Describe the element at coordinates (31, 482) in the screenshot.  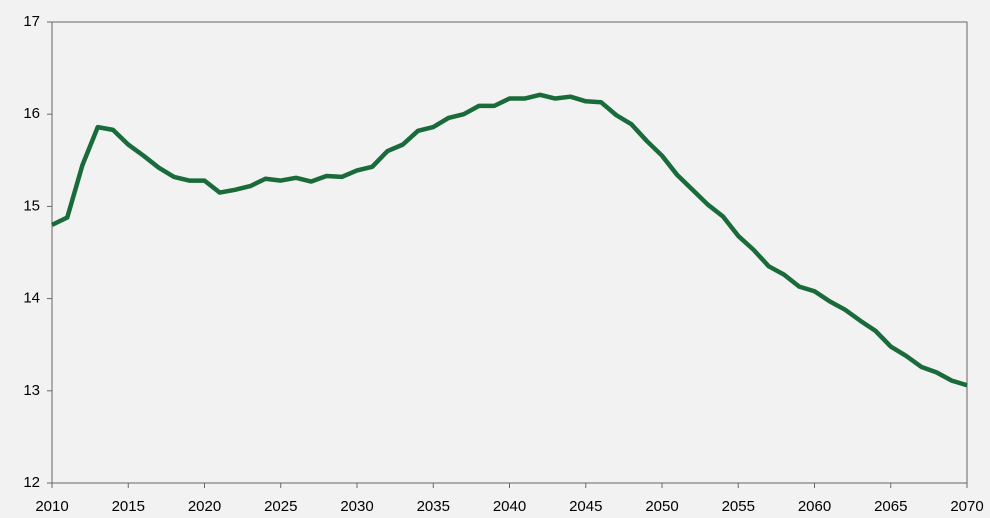
I see `y-tick-label: 12` at that location.